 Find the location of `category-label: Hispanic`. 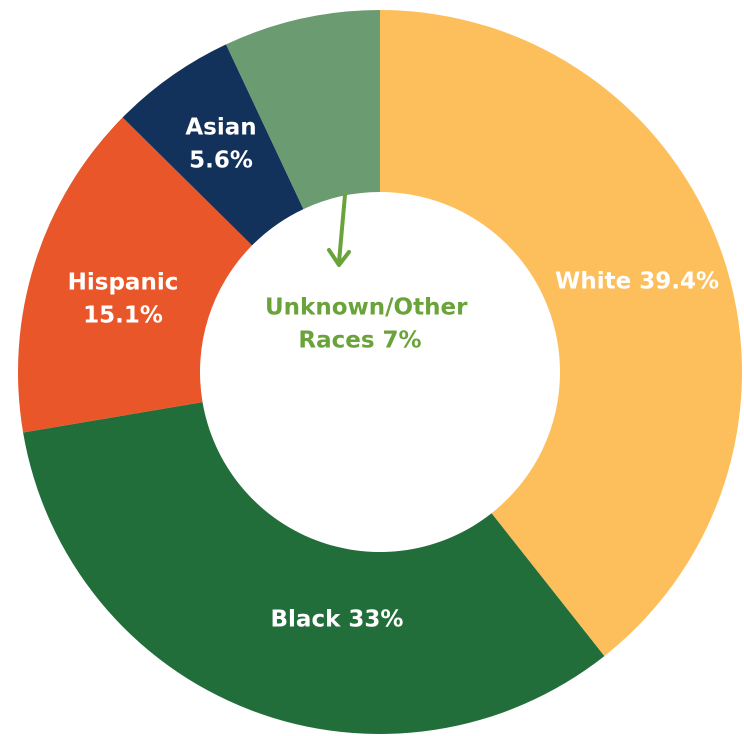

category-label: Hispanic is located at coordinates (123, 282).